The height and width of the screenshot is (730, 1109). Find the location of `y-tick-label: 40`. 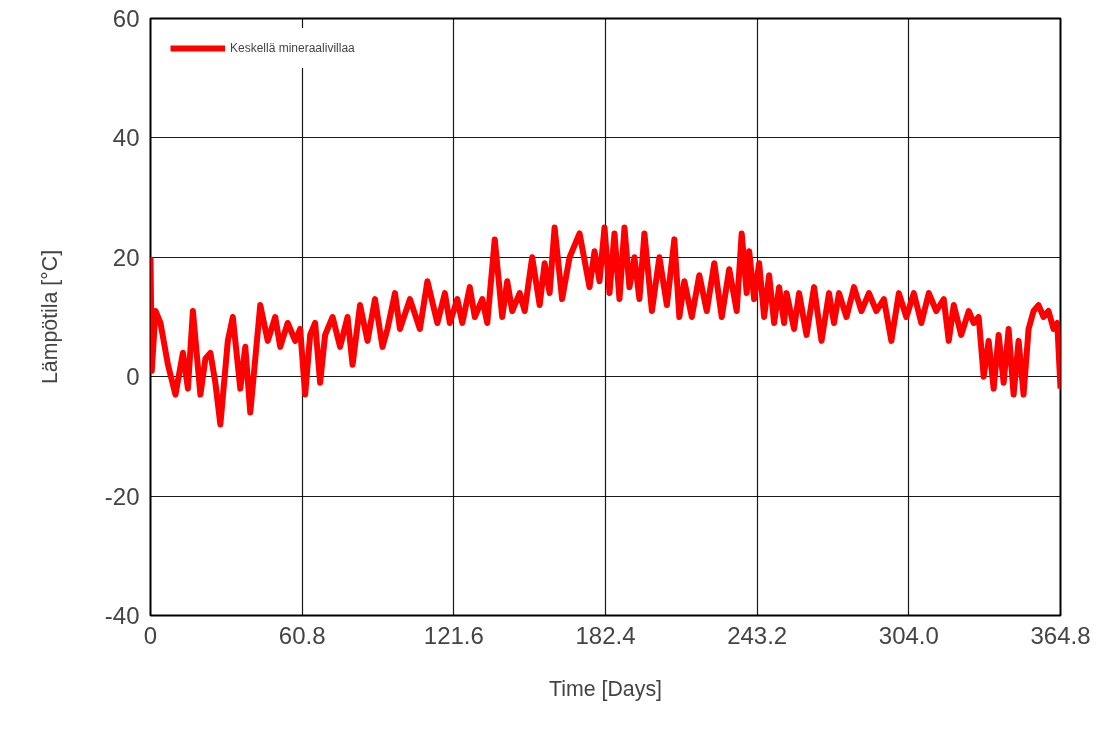

y-tick-label: 40 is located at coordinates (126, 138).